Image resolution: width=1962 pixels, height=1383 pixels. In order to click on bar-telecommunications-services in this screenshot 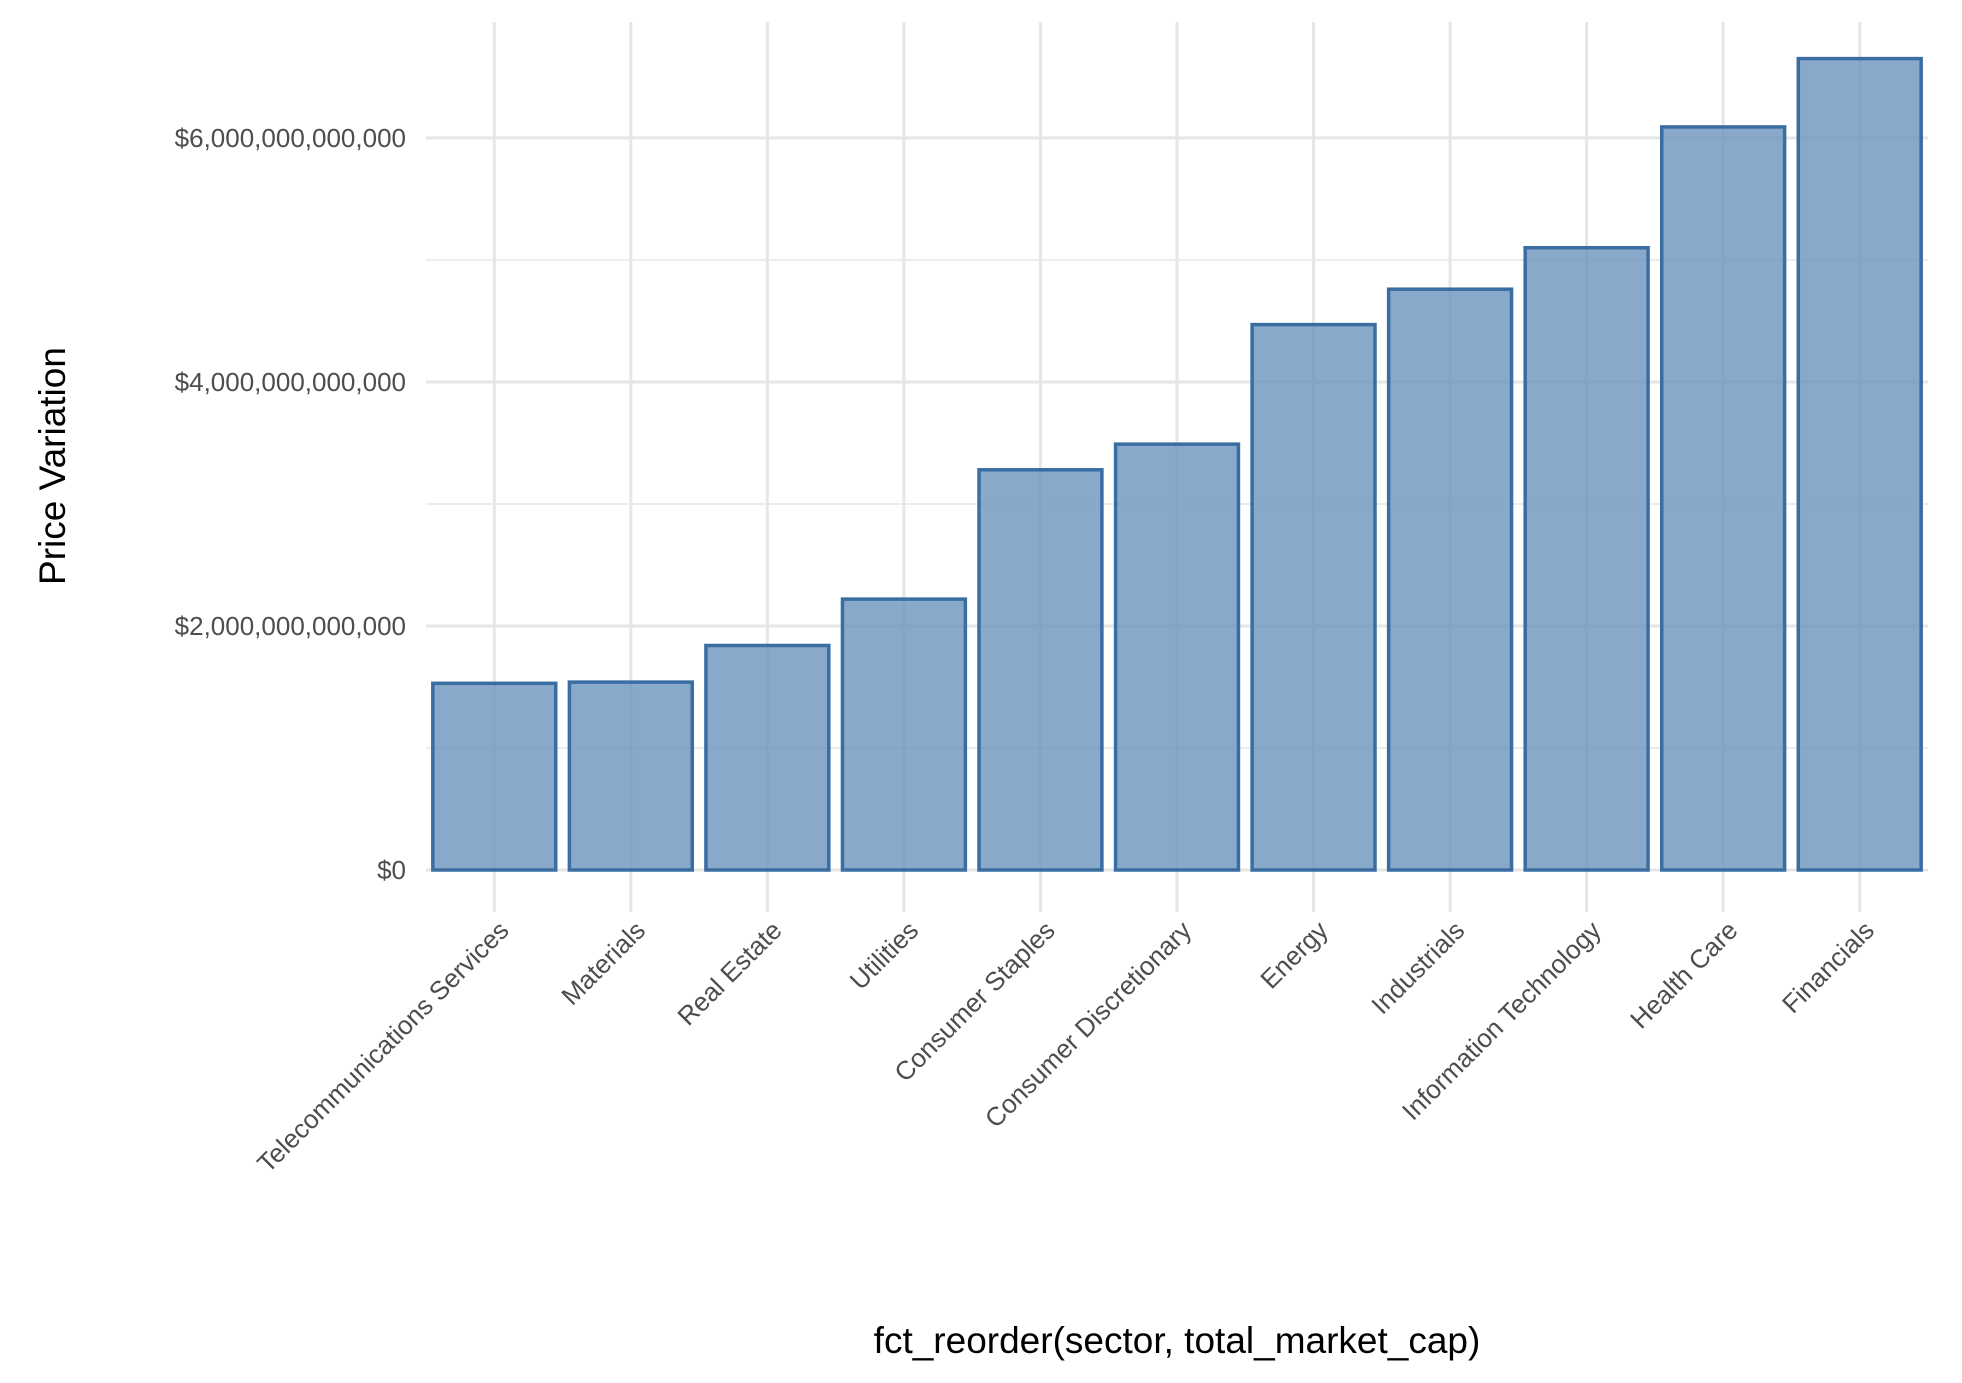, I will do `click(494, 776)`.